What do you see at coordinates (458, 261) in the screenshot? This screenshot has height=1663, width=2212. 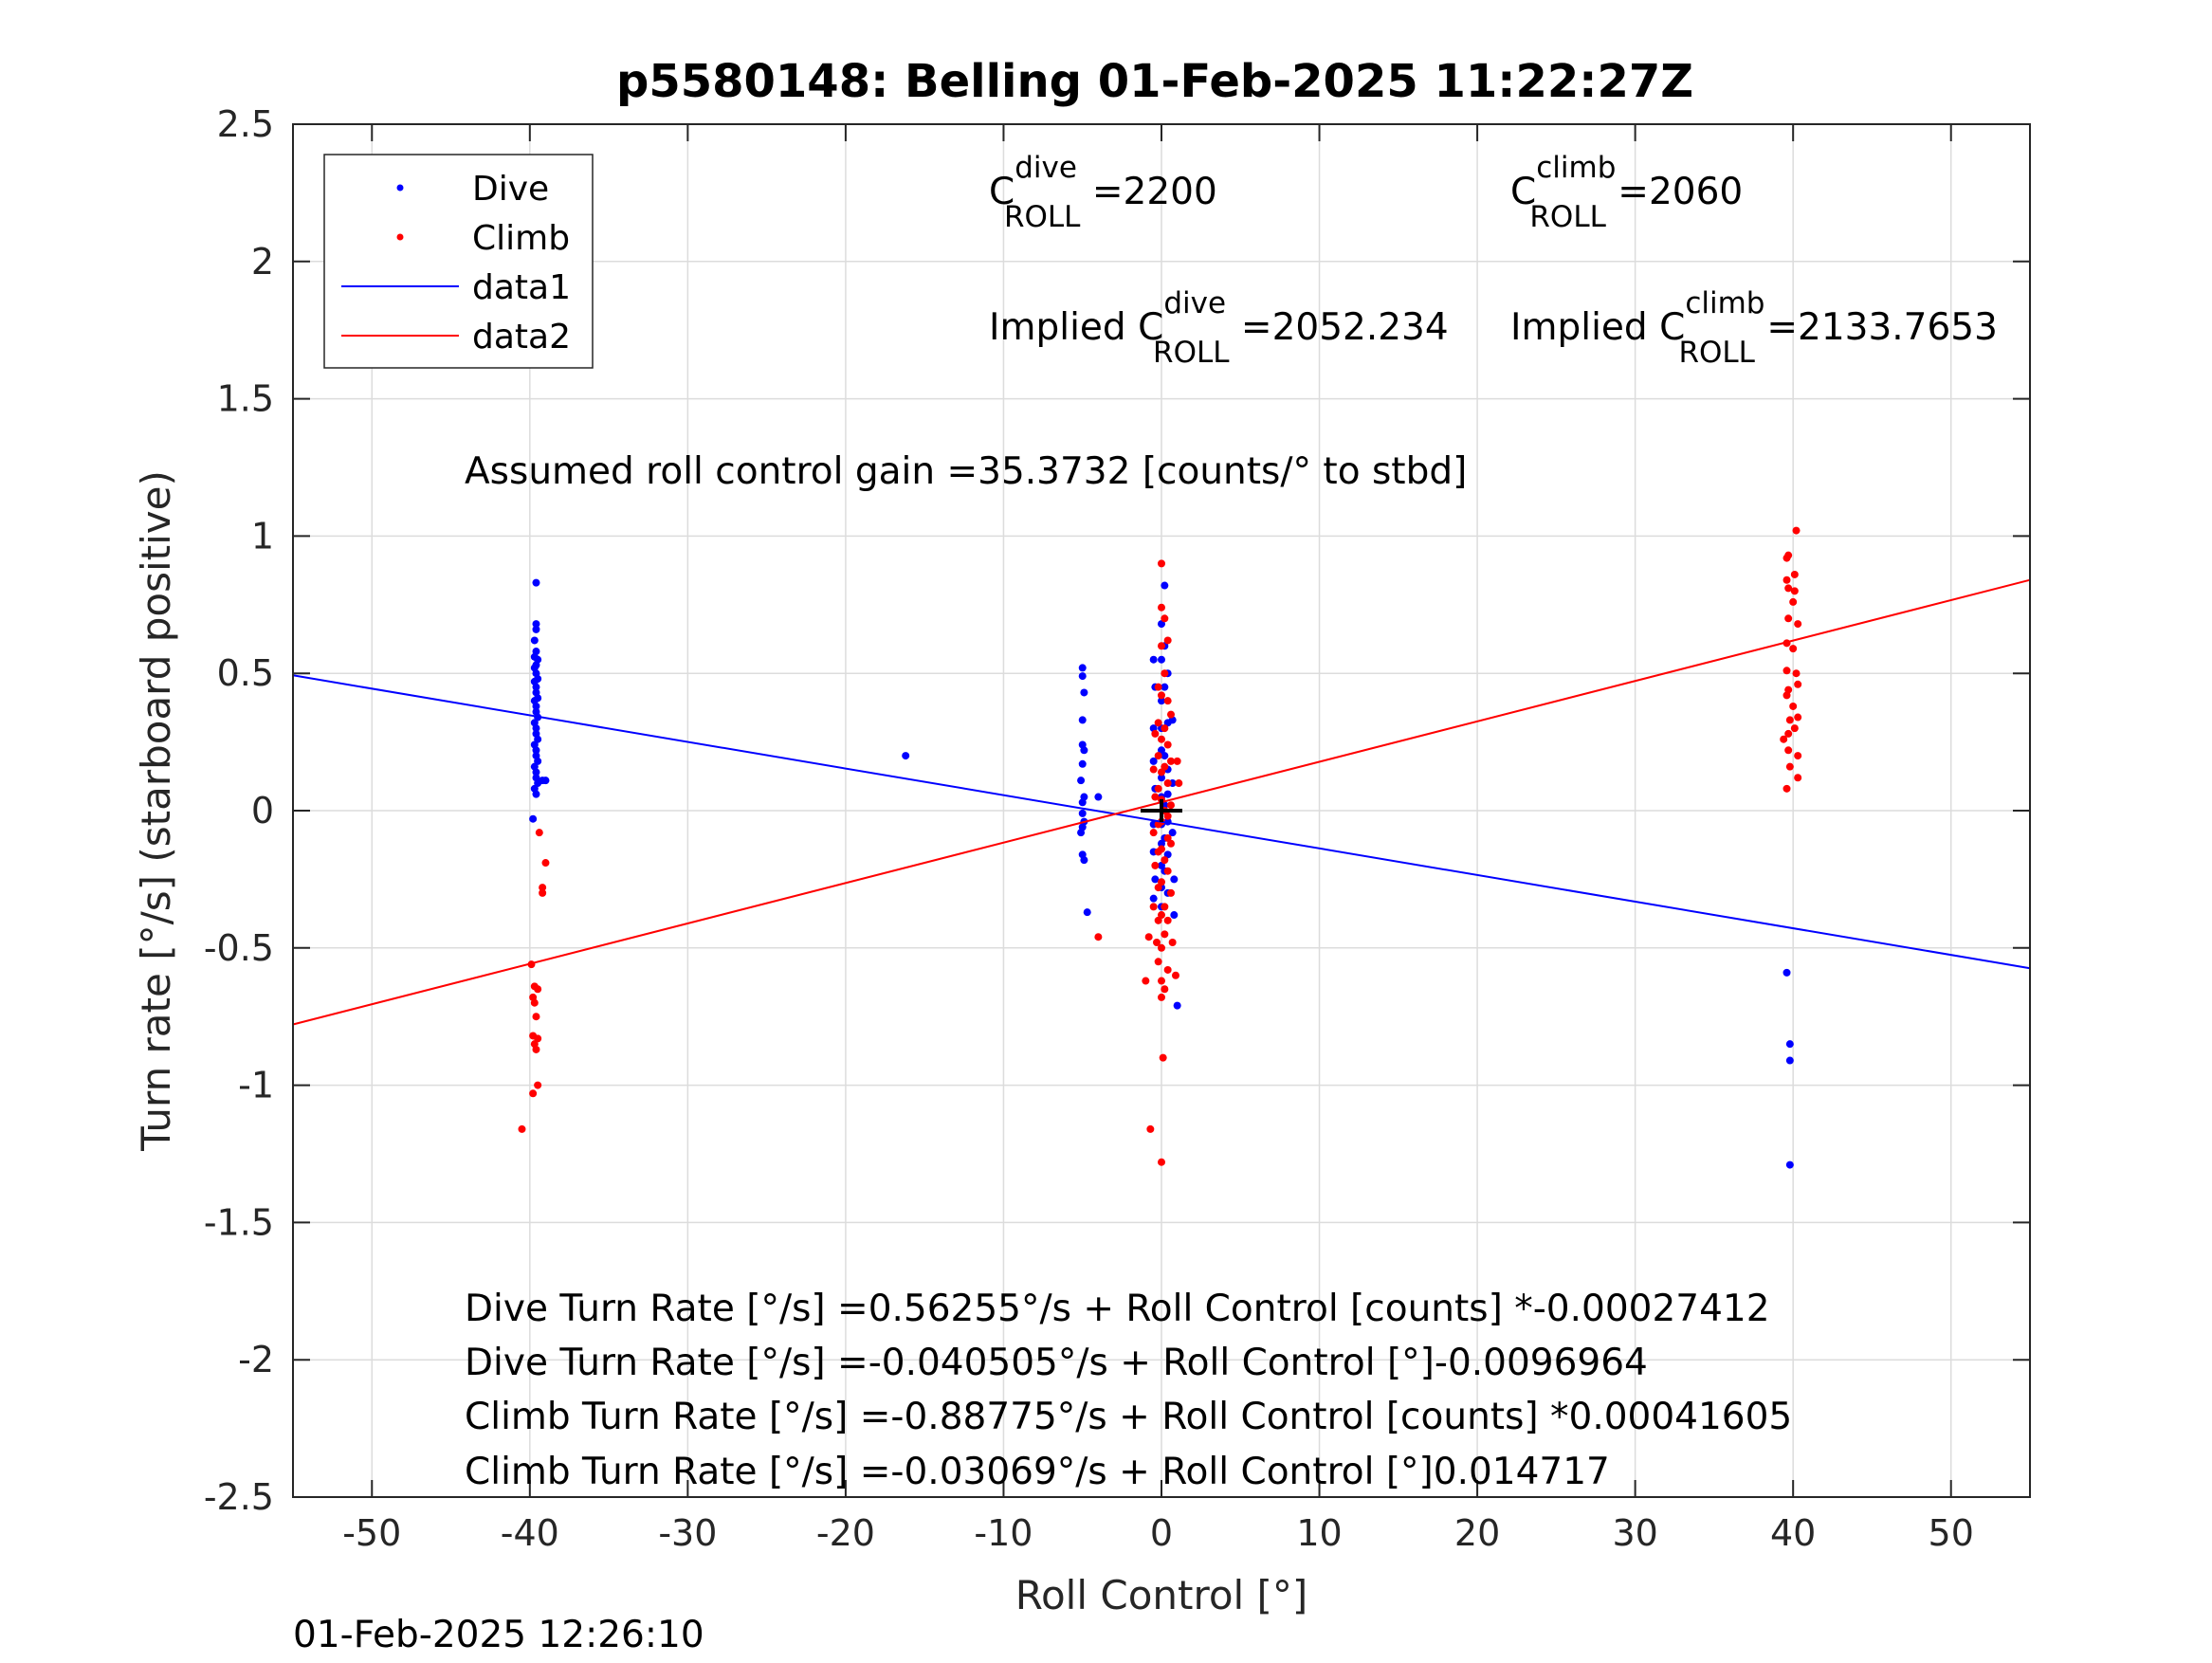 I see `legend-box` at bounding box center [458, 261].